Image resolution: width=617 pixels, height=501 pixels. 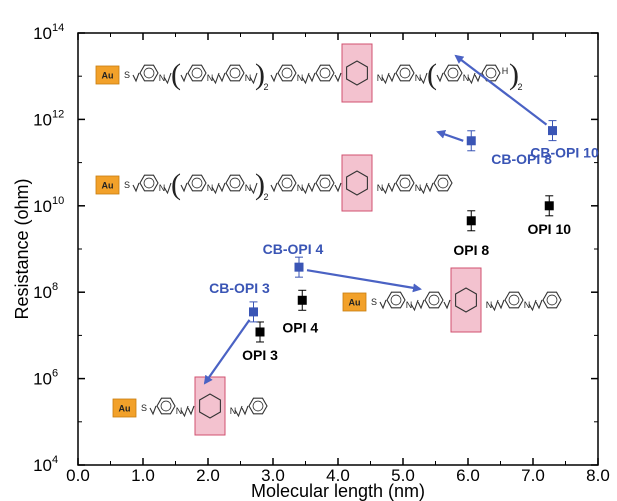 I want to click on point-label: OPI 3, so click(x=260, y=355).